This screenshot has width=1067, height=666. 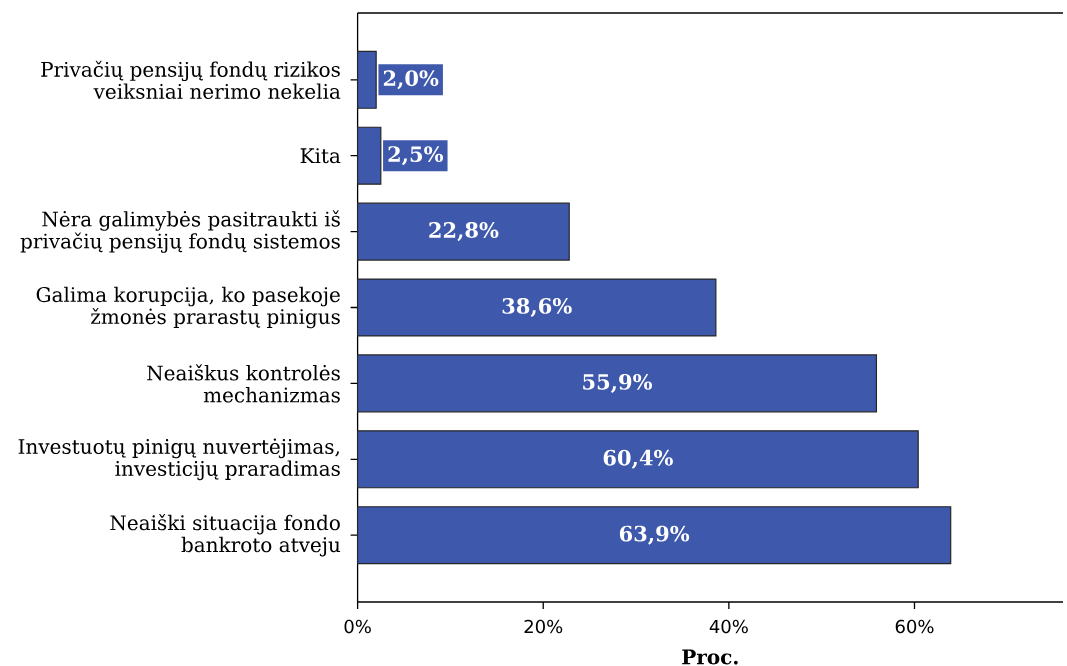 What do you see at coordinates (710, 657) in the screenshot?
I see `x-axis-title: Proc.` at bounding box center [710, 657].